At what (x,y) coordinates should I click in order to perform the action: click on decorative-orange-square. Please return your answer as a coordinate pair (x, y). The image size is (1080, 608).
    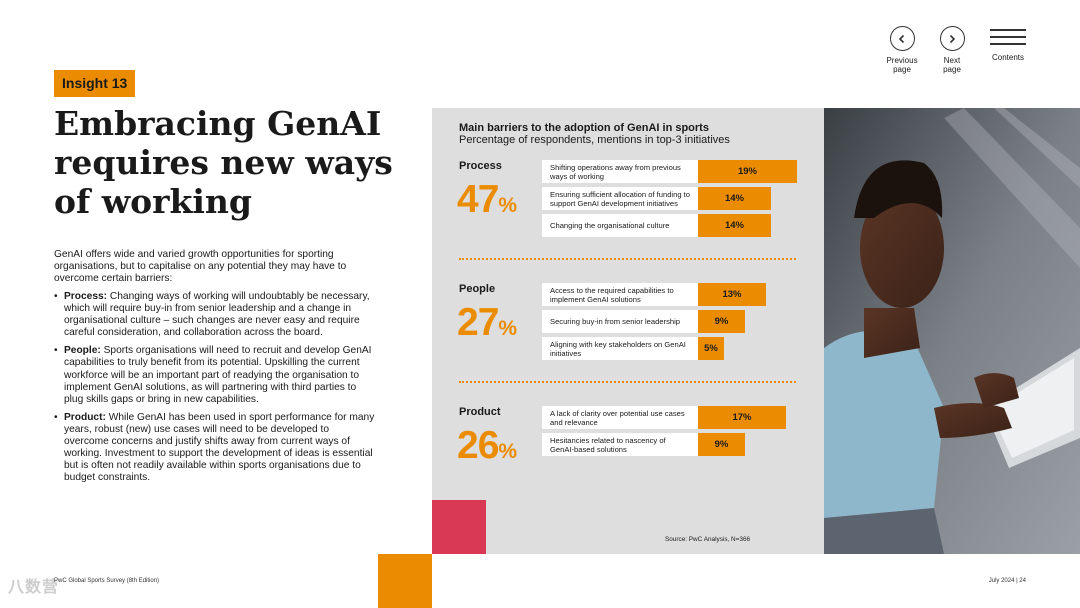
    Looking at the image, I should click on (405, 581).